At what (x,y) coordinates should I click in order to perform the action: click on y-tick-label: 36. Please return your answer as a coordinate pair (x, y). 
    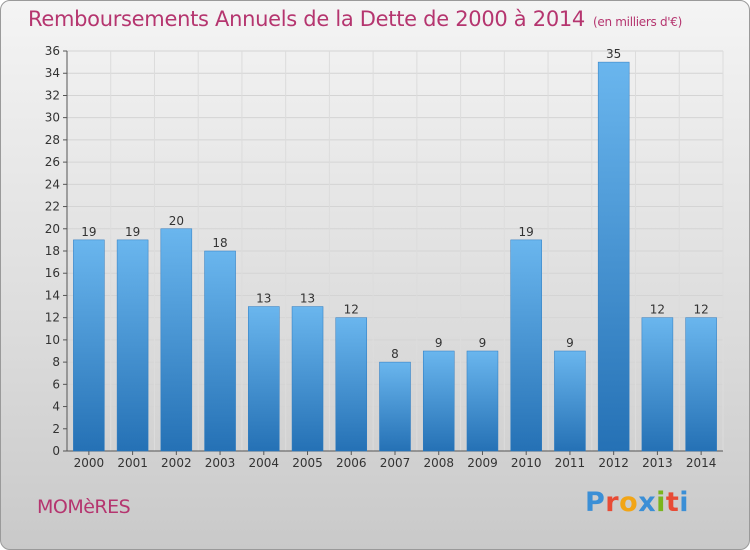
    Looking at the image, I should click on (52, 51).